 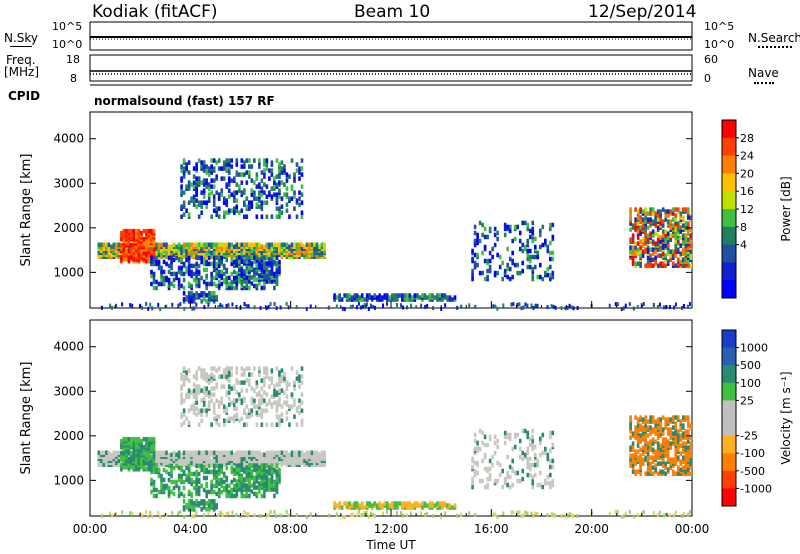 I want to click on x-tick-label: 04:00, so click(x=190, y=529).